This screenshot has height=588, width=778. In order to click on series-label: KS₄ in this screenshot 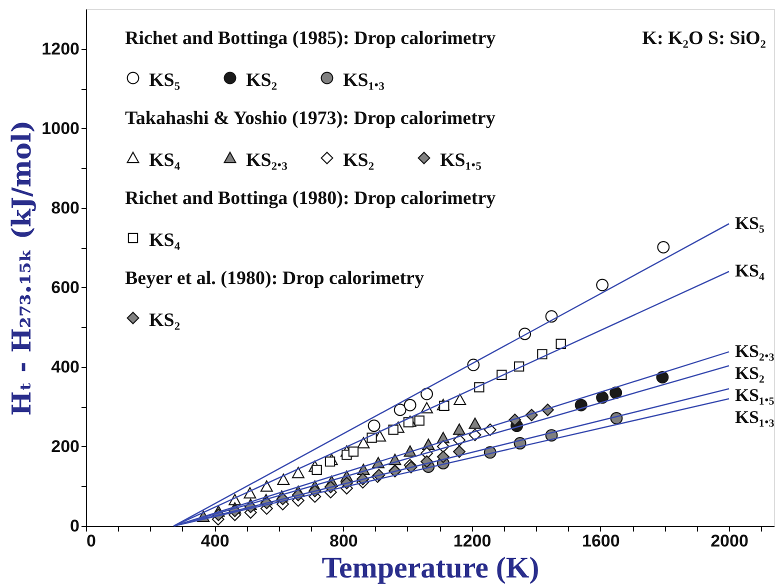, I will do `click(749, 270)`.